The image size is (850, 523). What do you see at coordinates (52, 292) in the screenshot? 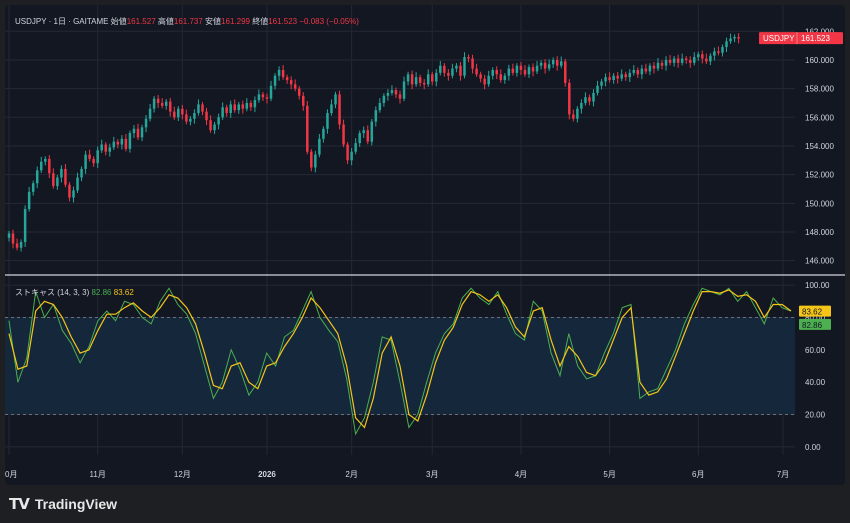
I see `indicator-title: ストキャス (14, 3, 3)` at bounding box center [52, 292].